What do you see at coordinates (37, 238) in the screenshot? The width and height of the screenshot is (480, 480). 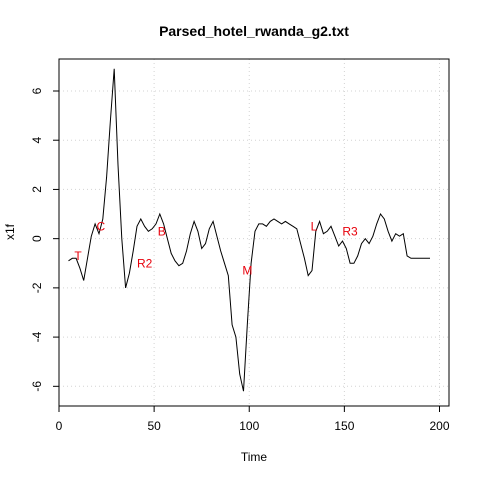 I see `y-tick-label: 0` at bounding box center [37, 238].